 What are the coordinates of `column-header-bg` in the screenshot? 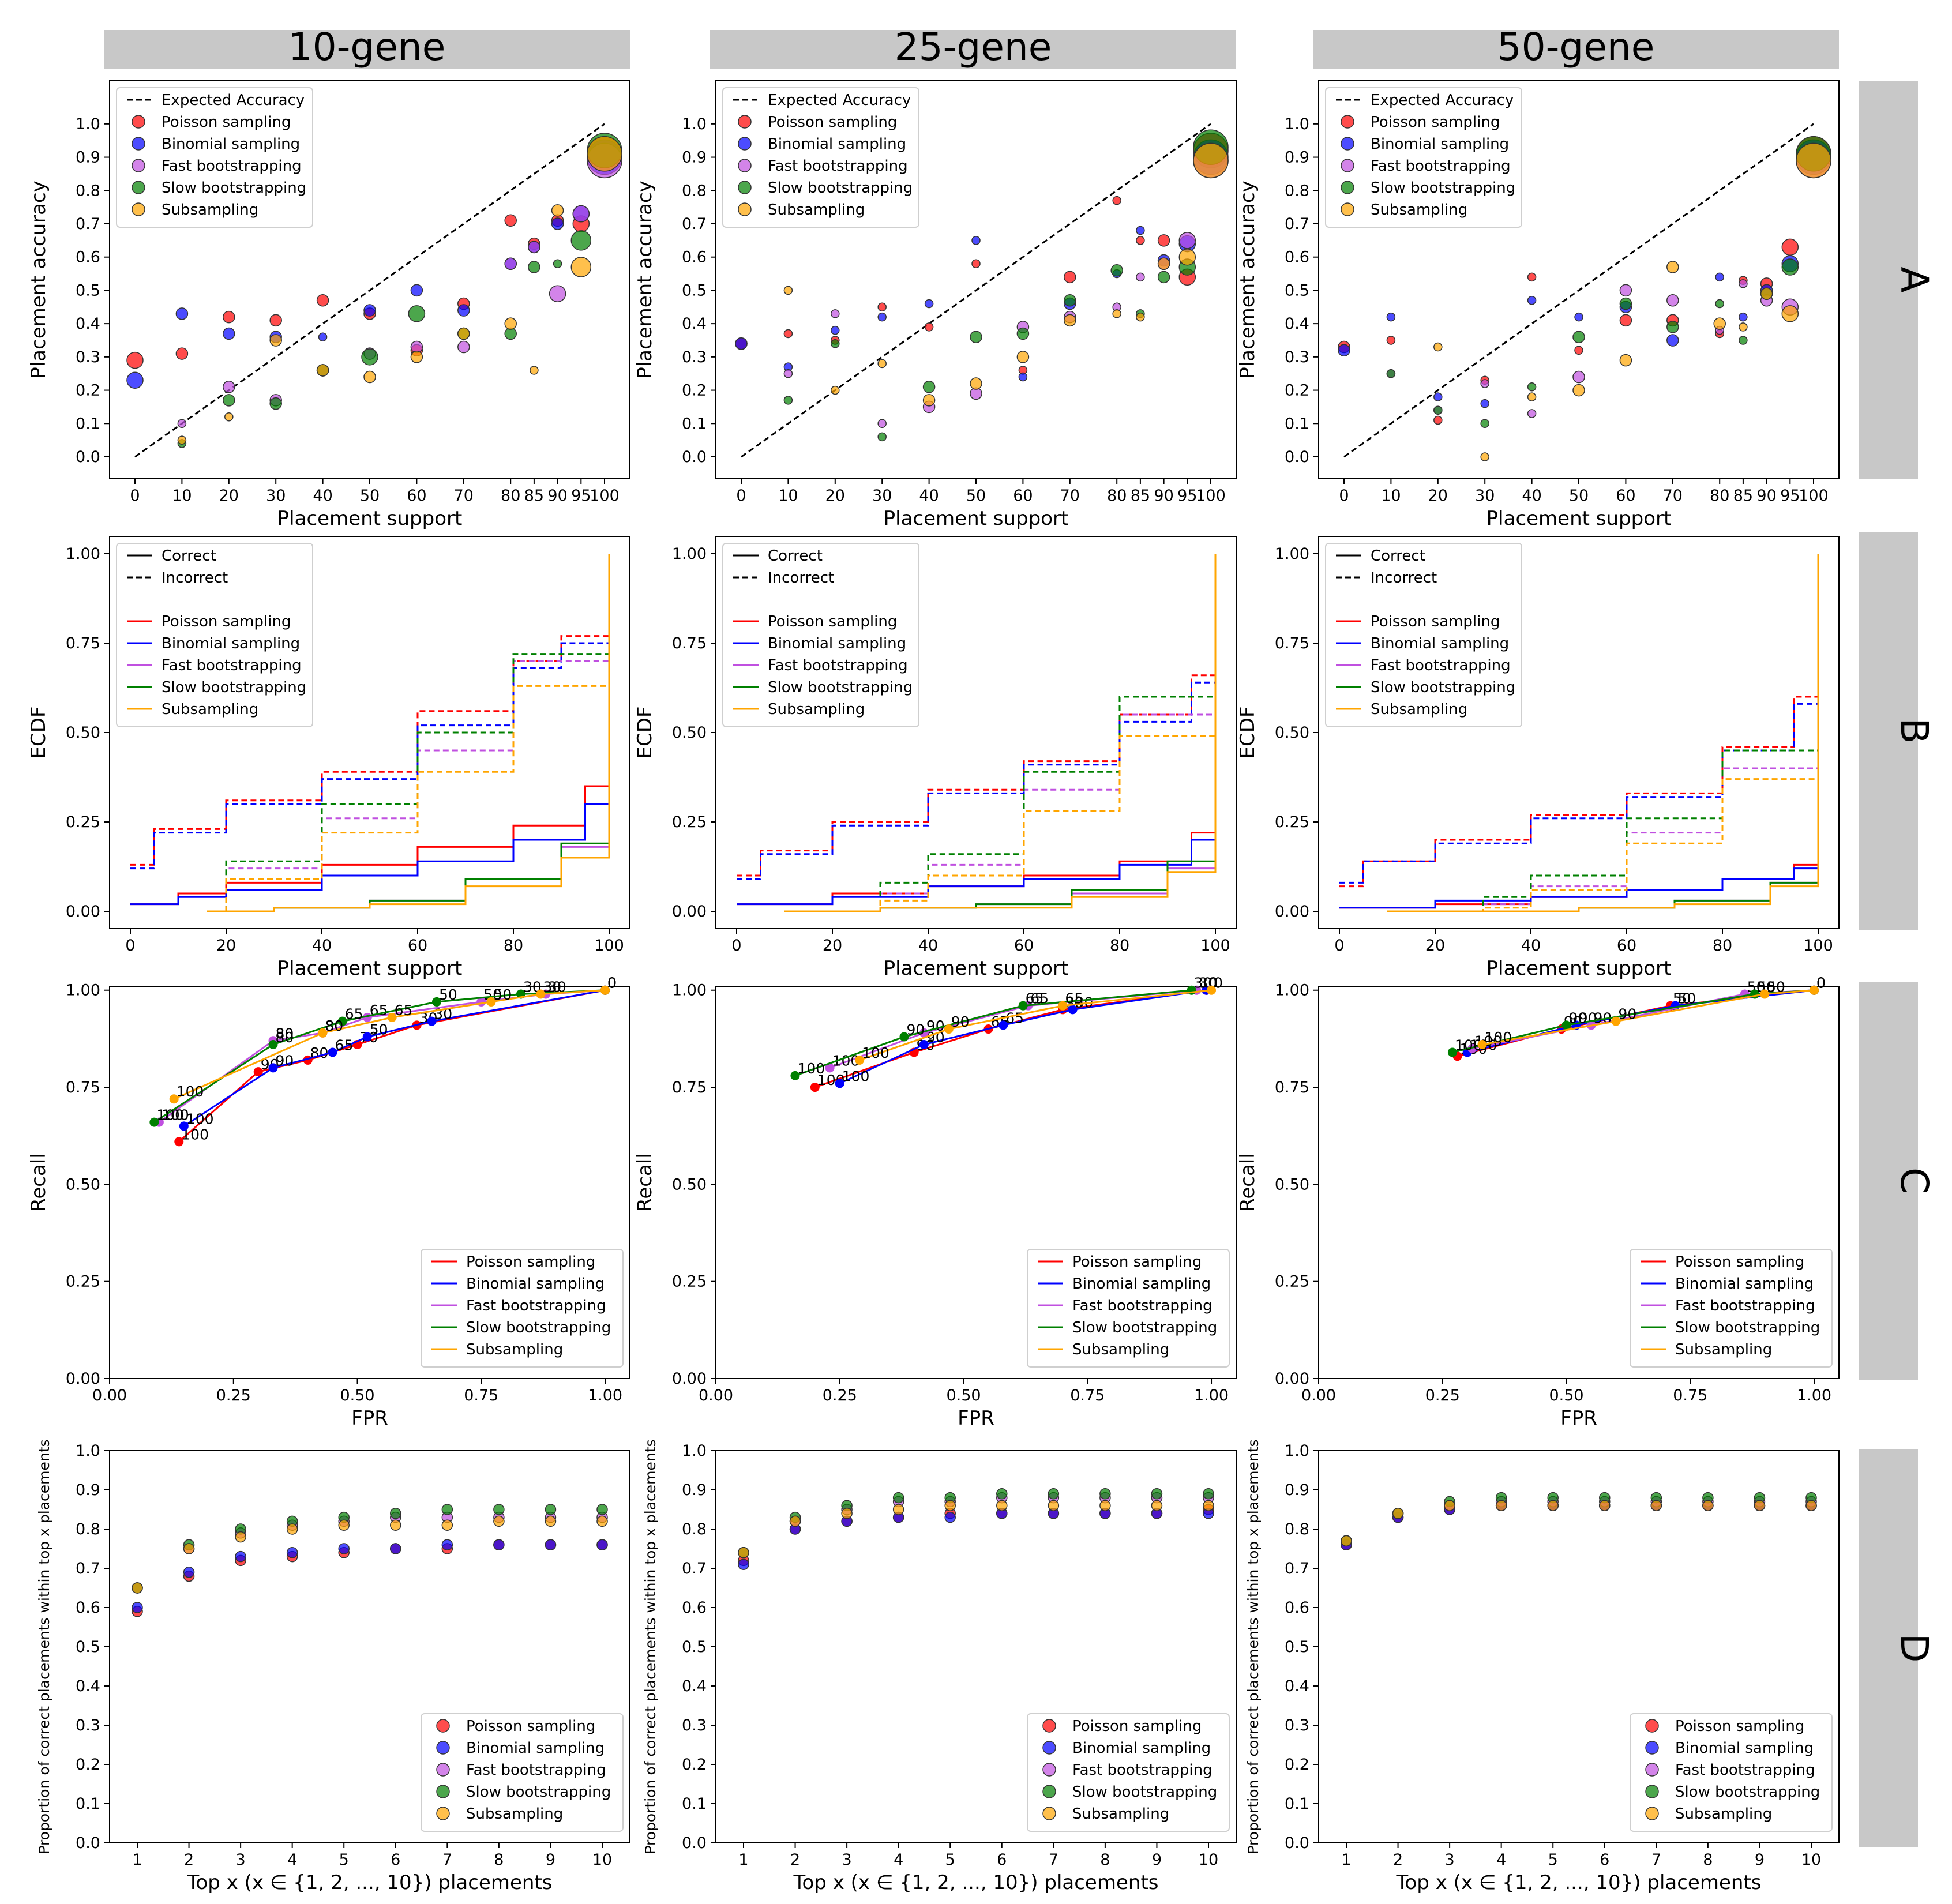 It's located at (367, 49).